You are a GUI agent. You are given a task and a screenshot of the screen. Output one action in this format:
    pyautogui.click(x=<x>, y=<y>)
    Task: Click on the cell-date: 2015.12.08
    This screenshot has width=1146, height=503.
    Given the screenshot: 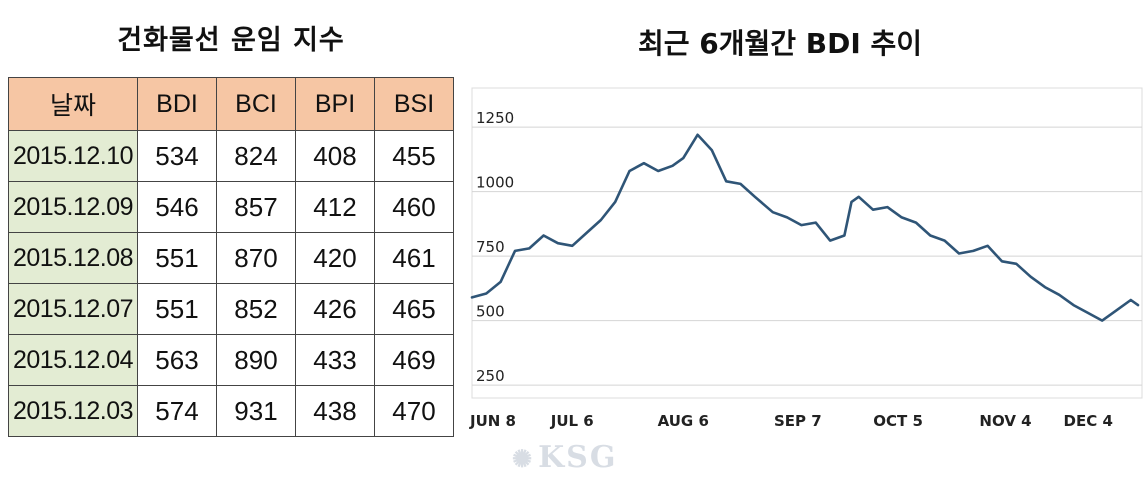 What is the action you would take?
    pyautogui.click(x=73, y=258)
    